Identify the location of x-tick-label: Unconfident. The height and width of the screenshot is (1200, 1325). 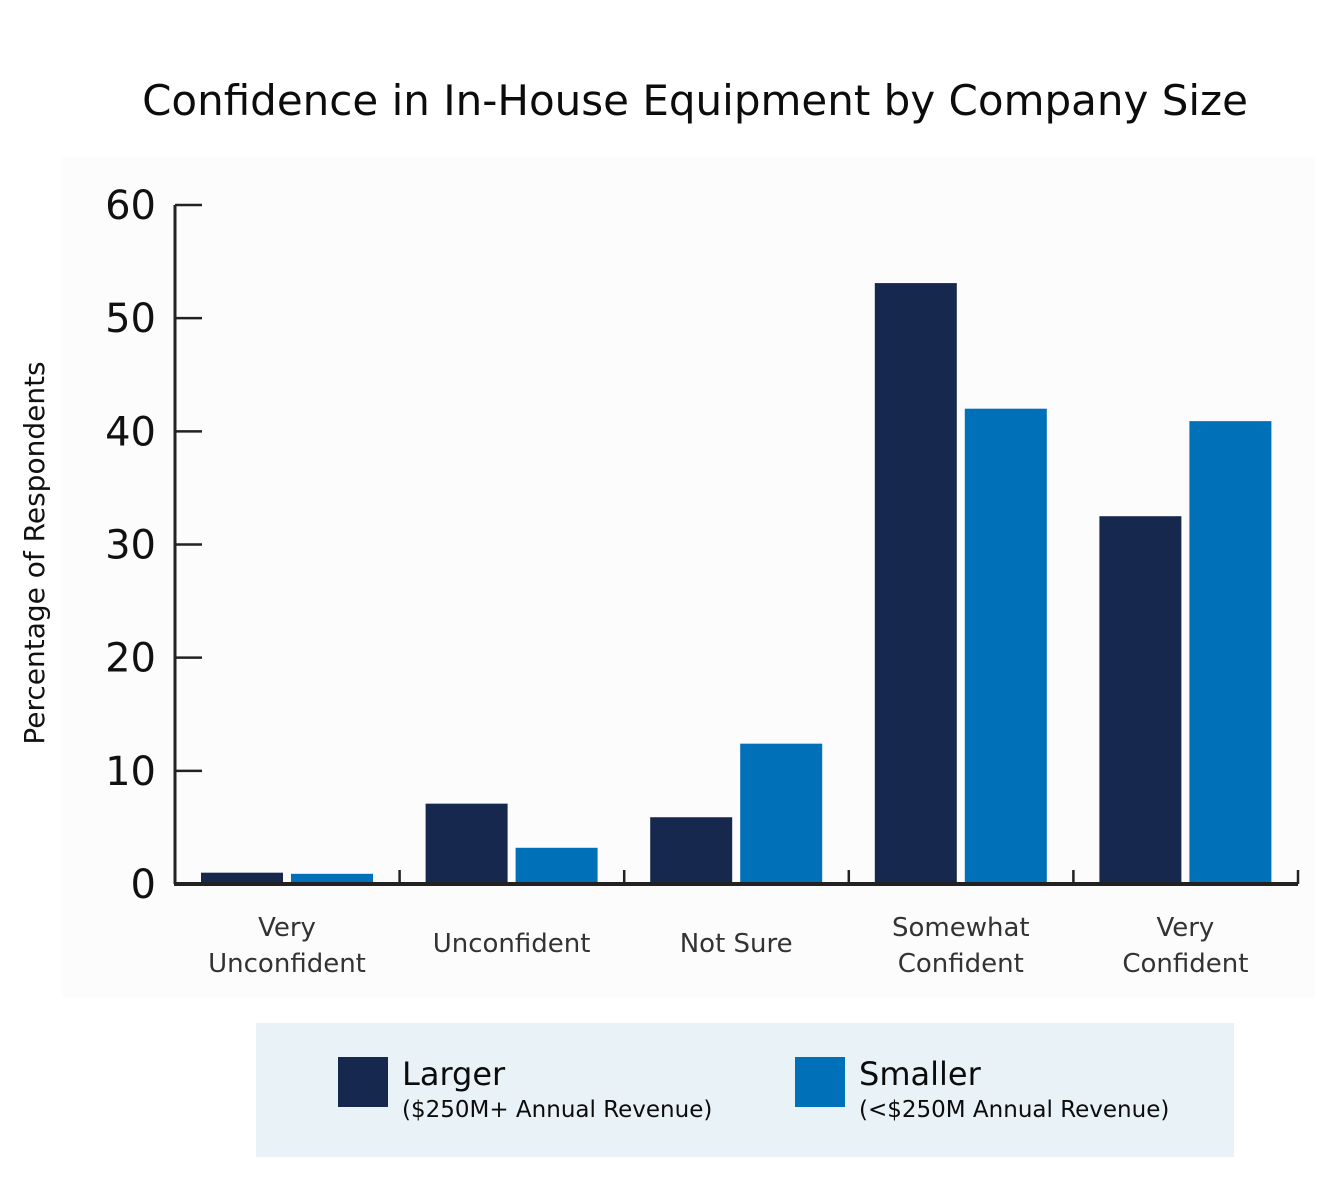
(512, 944).